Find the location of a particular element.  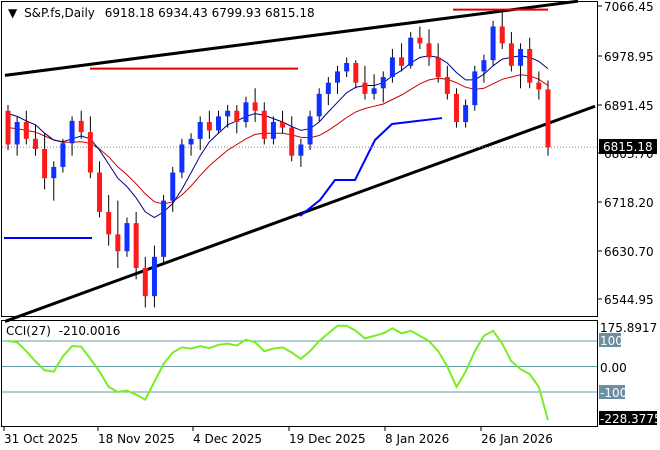

header-arrow-icon: ▼ is located at coordinates (13, 13).